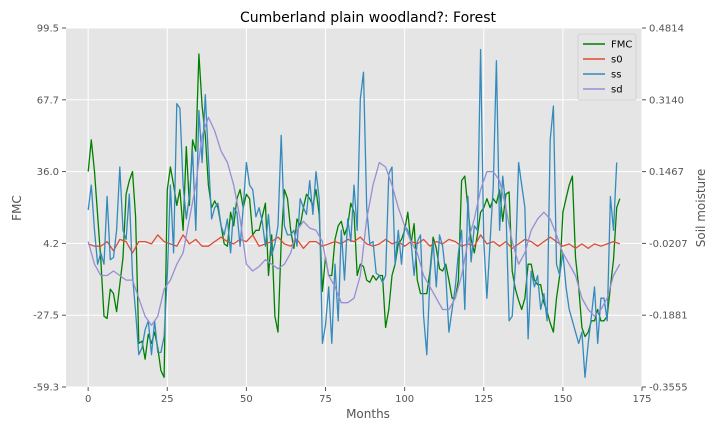  What do you see at coordinates (668, 316) in the screenshot?
I see `y-right-tick-label: -0.1881` at bounding box center [668, 316].